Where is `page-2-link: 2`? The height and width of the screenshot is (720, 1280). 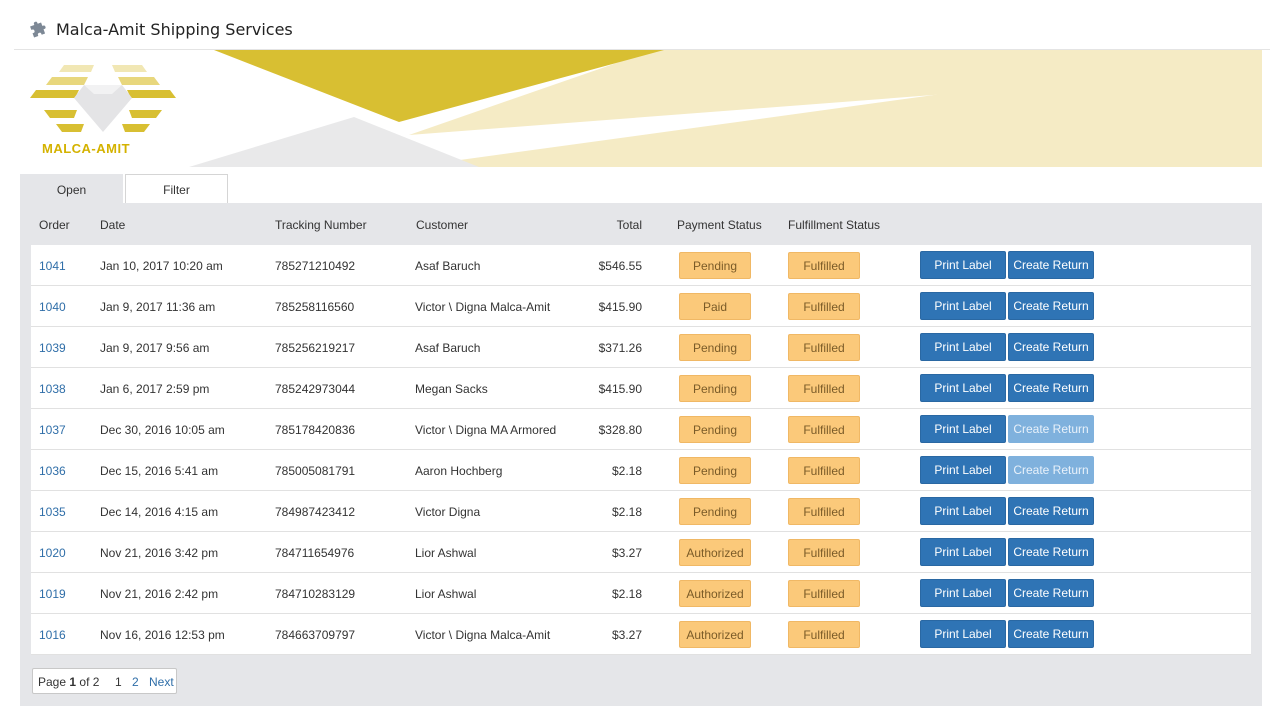
page-2-link: 2 is located at coordinates (135, 682).